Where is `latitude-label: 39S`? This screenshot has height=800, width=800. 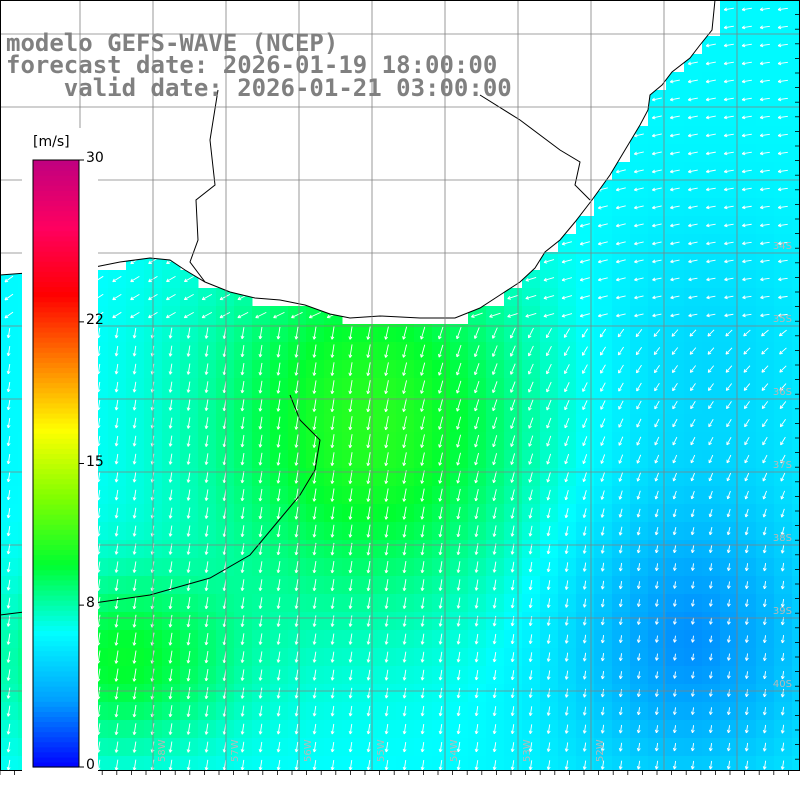
latitude-label: 39S is located at coordinates (782, 611).